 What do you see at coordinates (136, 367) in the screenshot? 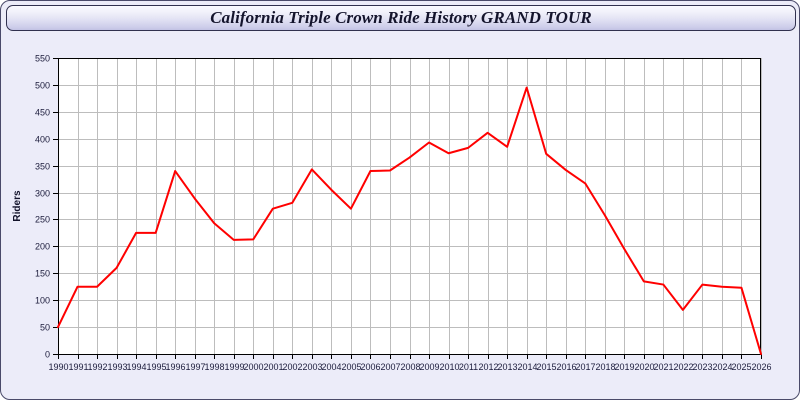
I see `x-tick-label: 1994` at bounding box center [136, 367].